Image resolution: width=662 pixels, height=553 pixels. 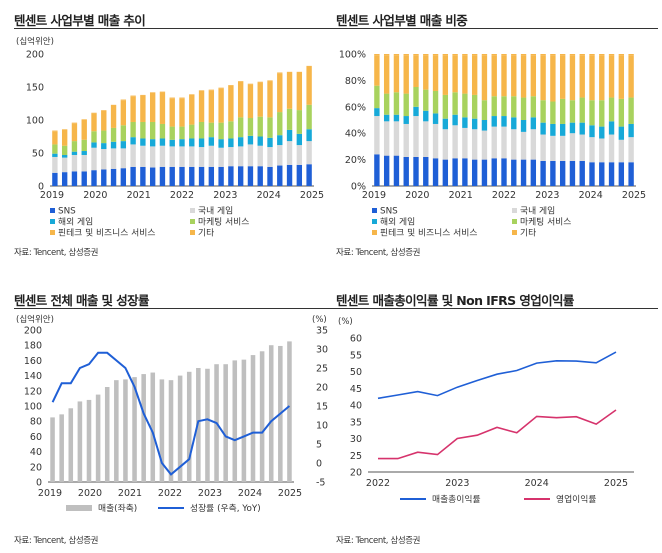 What do you see at coordinates (206, 233) in the screenshot?
I see `legend-label: 기타` at bounding box center [206, 233].